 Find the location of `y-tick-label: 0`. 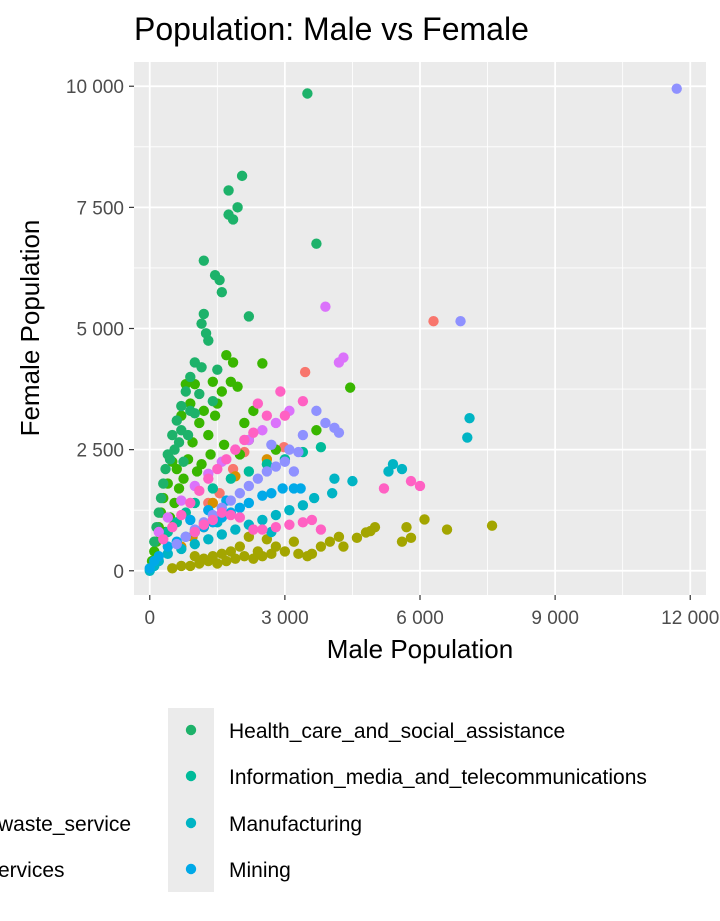

y-tick-label: 0 is located at coordinates (118, 572).